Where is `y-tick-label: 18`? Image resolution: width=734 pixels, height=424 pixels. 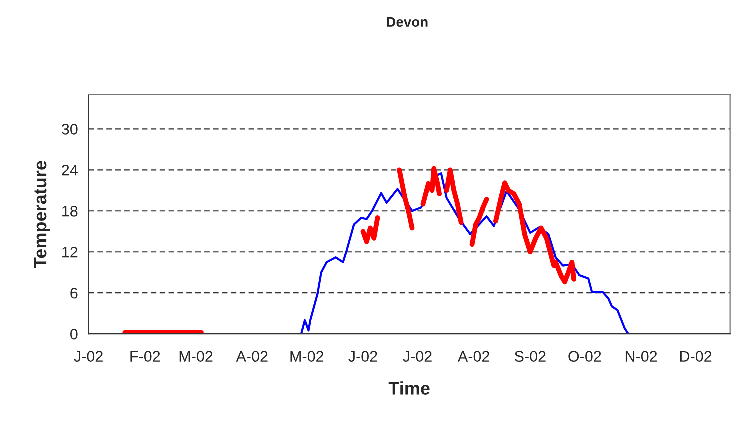
y-tick-label: 18 is located at coordinates (70, 211).